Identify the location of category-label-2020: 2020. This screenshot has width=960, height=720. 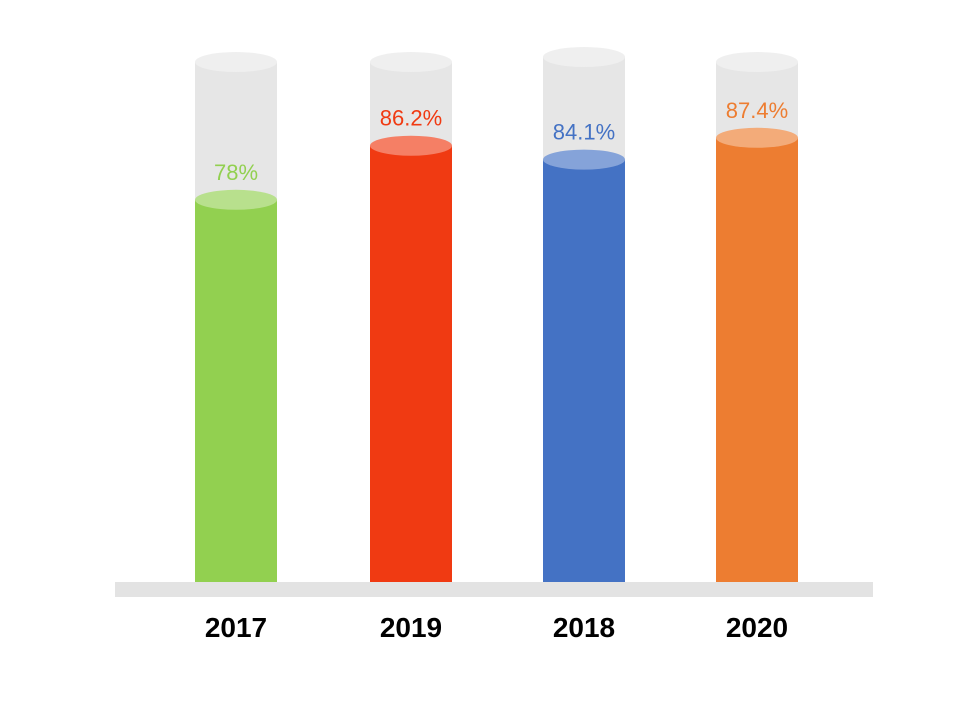
(757, 627).